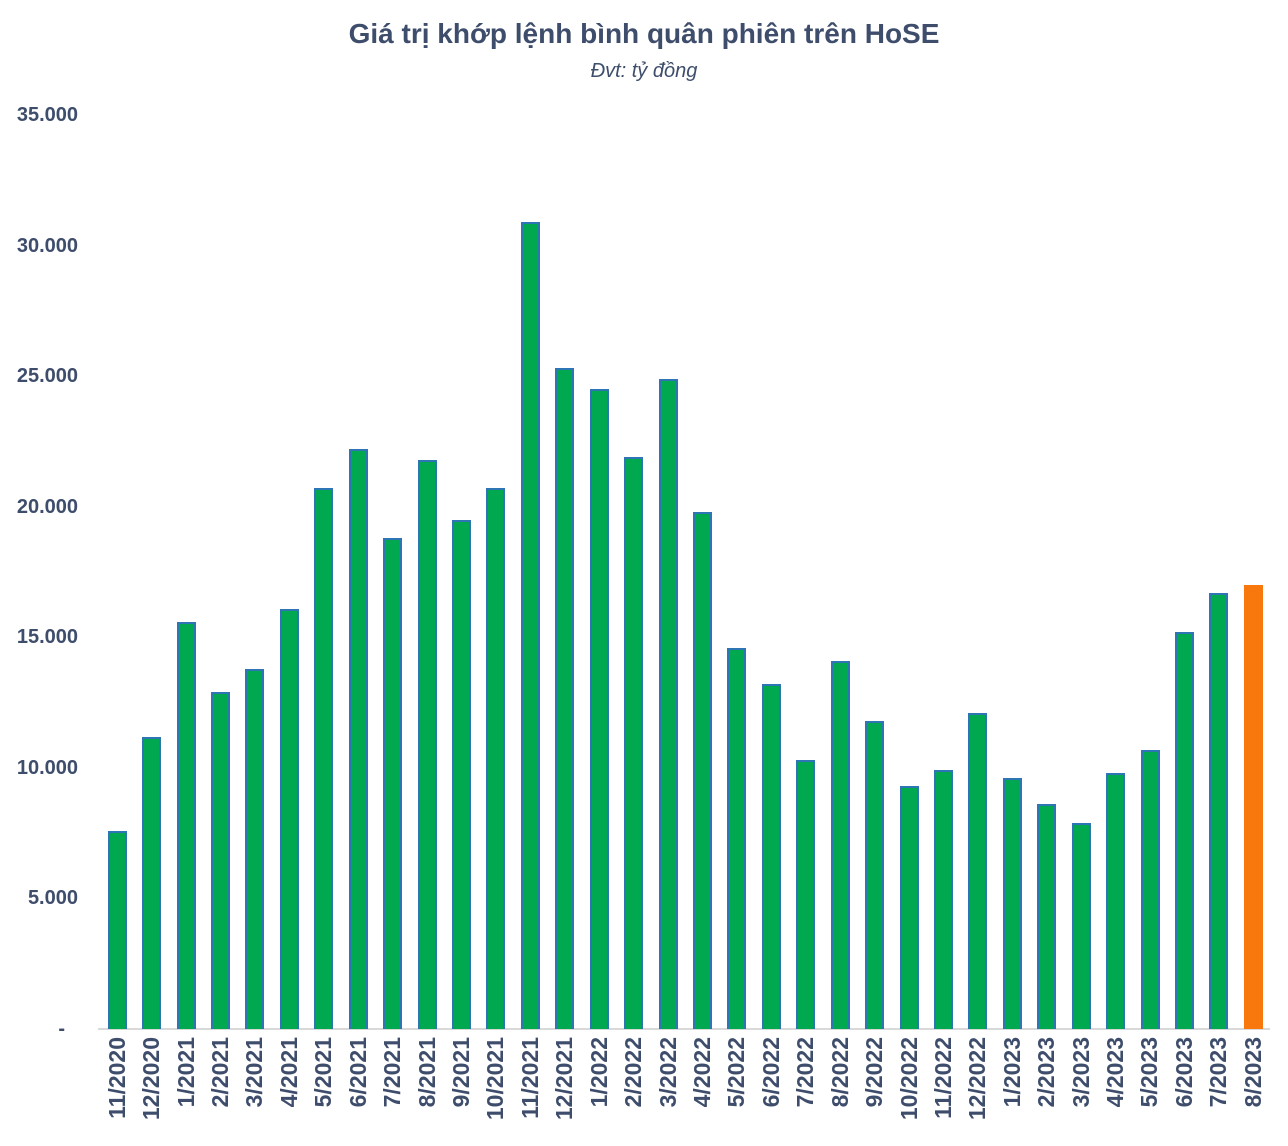  Describe the element at coordinates (1184, 830) in the screenshot. I see `bar-6-2023` at that location.